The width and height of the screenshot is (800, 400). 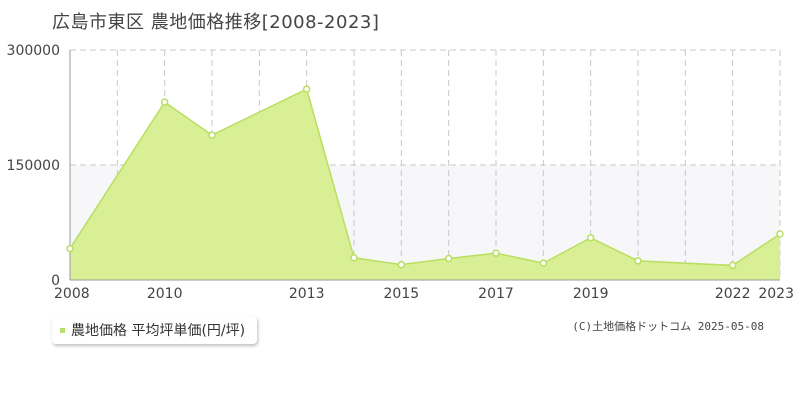 What do you see at coordinates (776, 294) in the screenshot?
I see `x-tick-label: 2023` at bounding box center [776, 294].